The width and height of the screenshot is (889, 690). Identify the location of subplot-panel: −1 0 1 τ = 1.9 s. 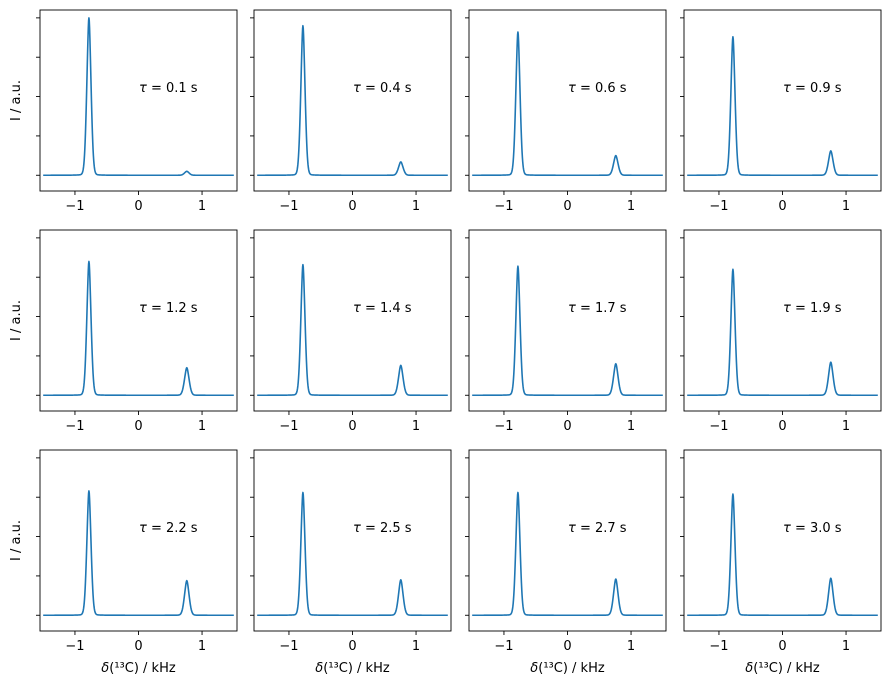
(781, 331).